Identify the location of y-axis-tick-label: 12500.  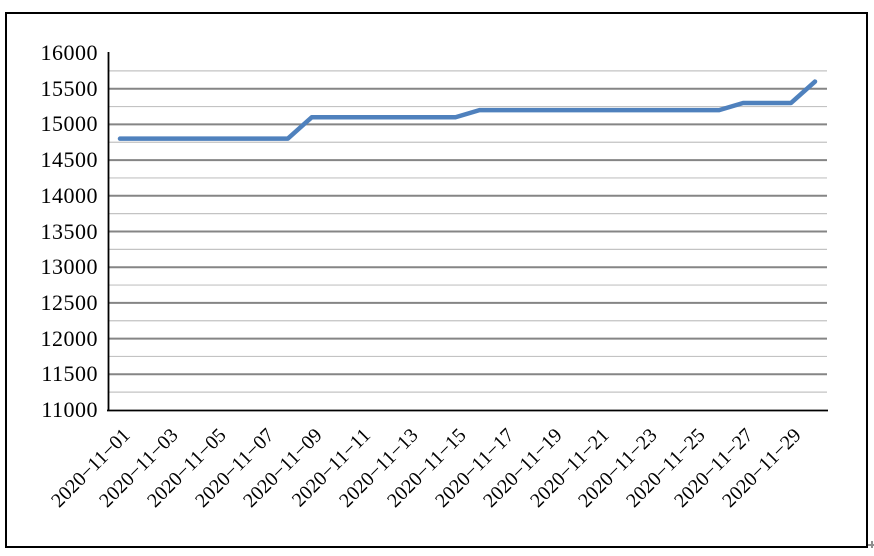
(69, 302).